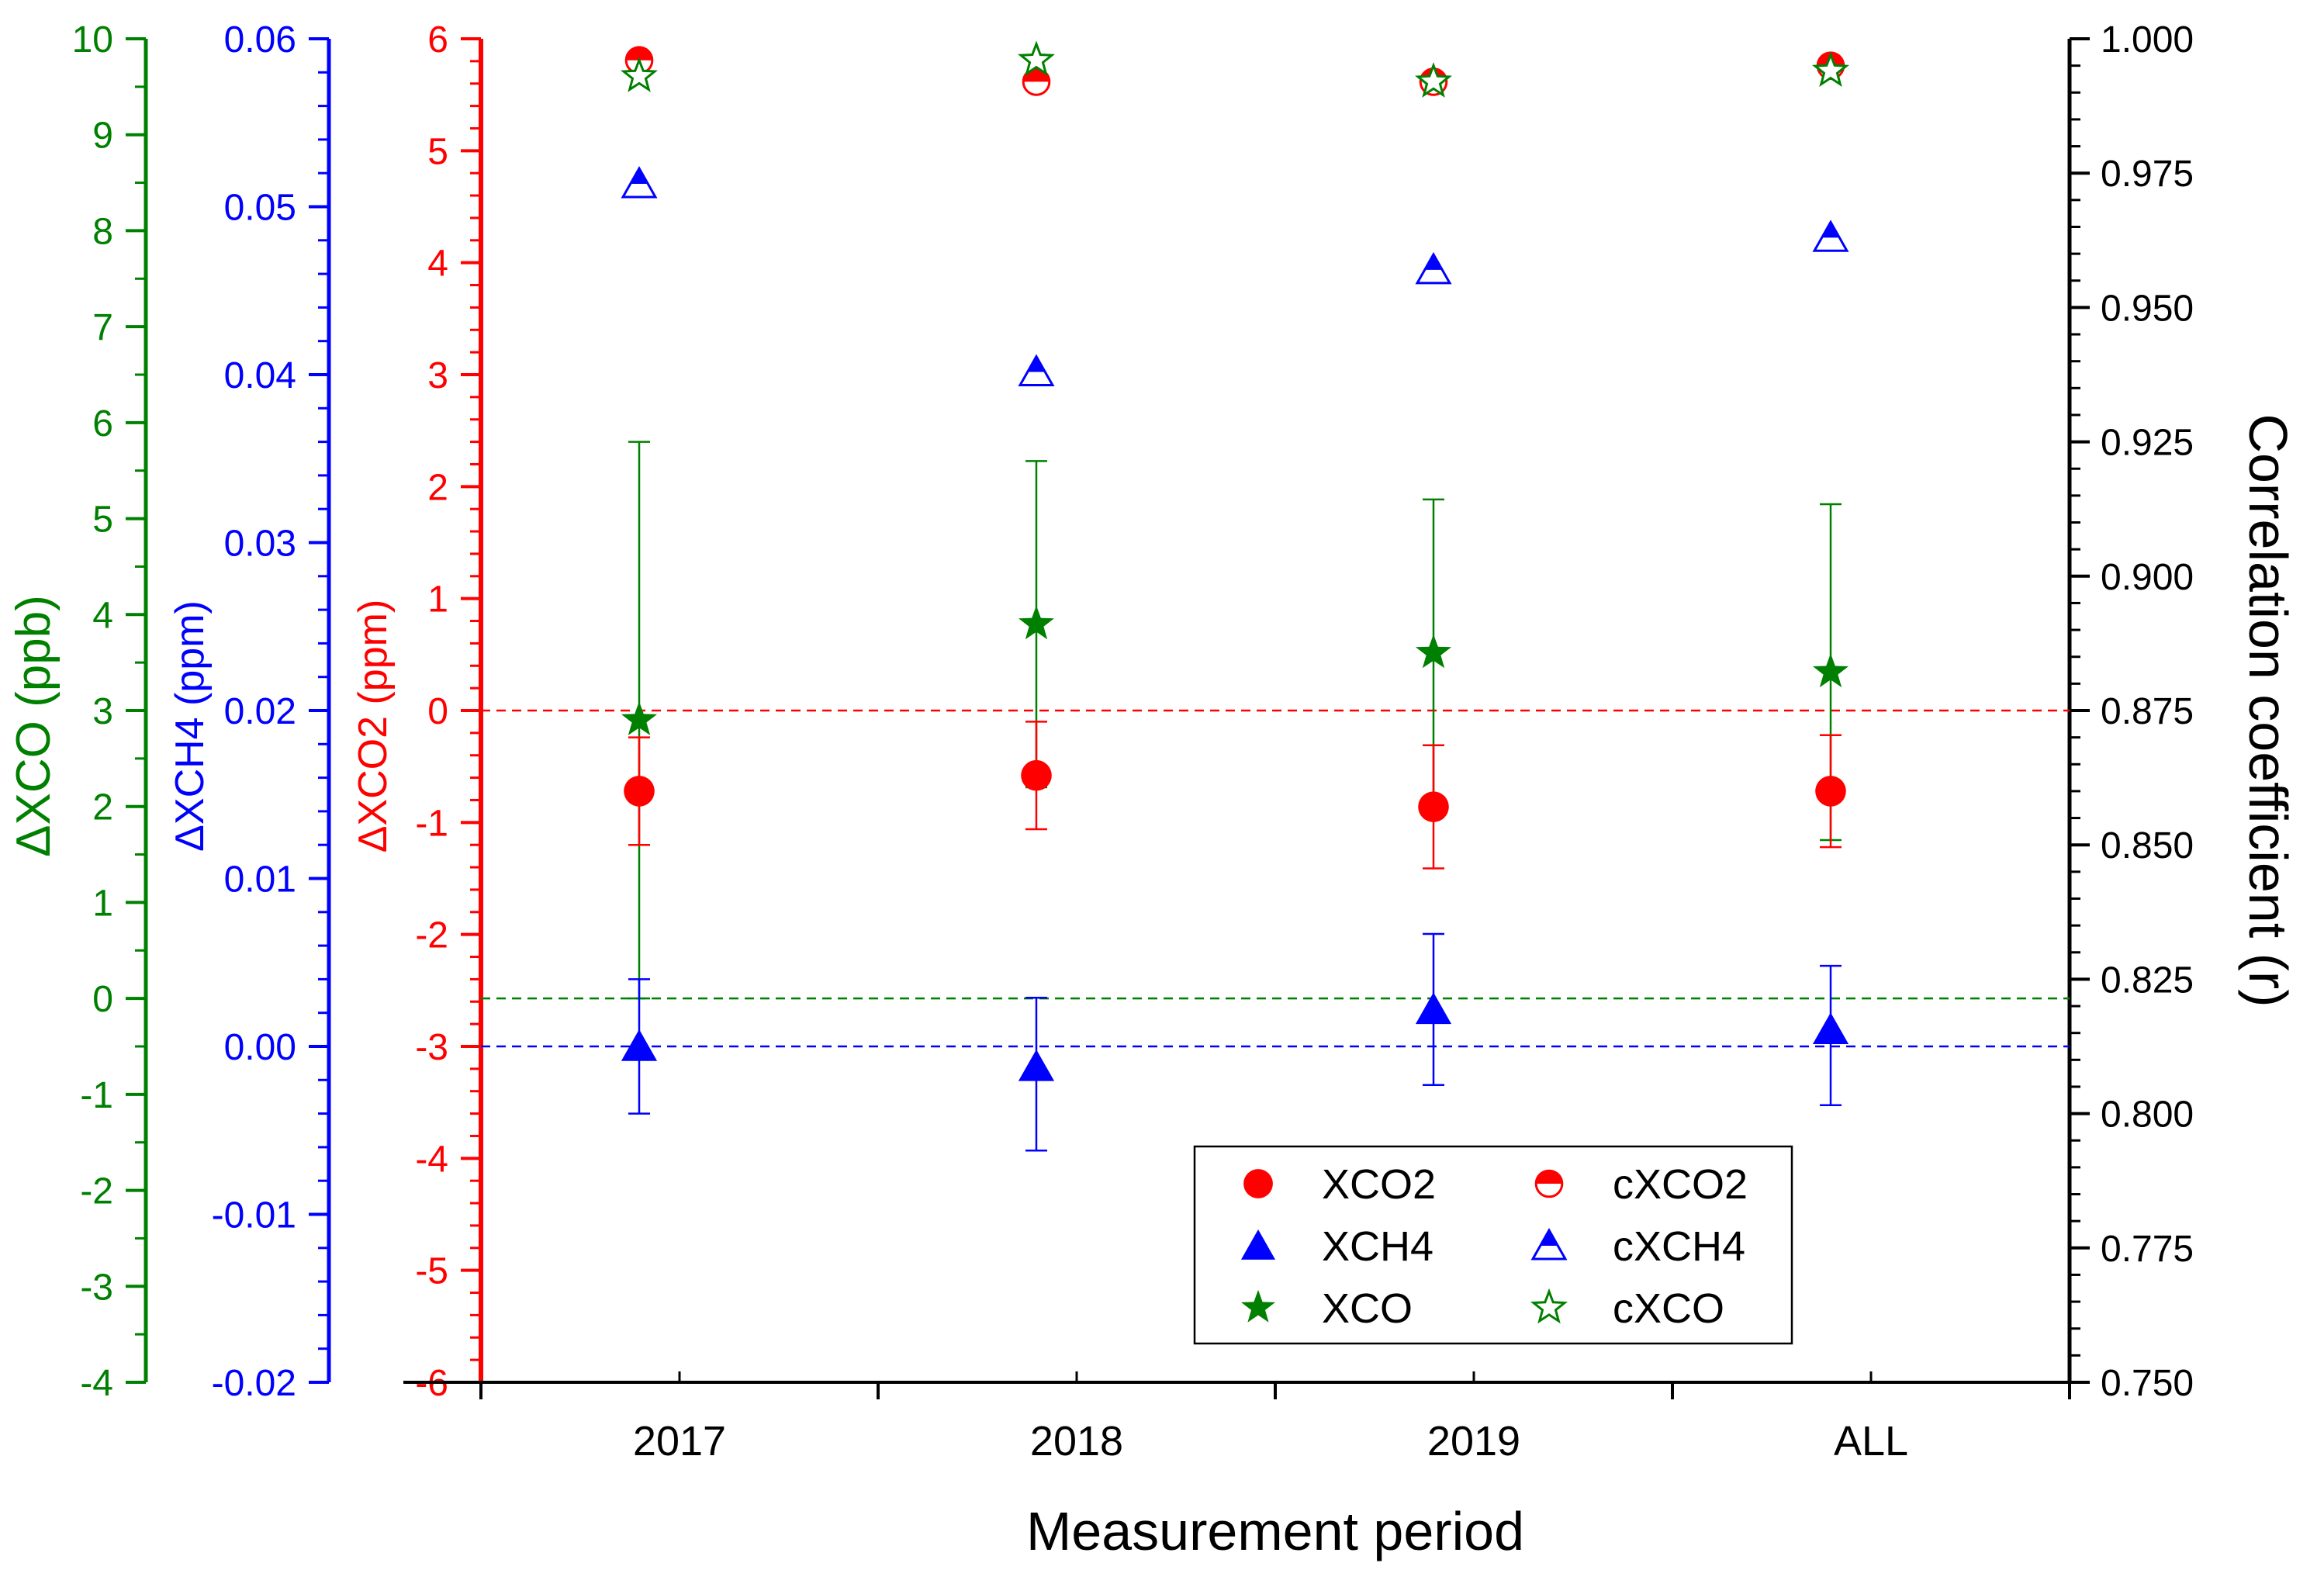 The image size is (2324, 1570). Describe the element at coordinates (260, 40) in the screenshot. I see `tick-label-xch4: 0.06` at that location.